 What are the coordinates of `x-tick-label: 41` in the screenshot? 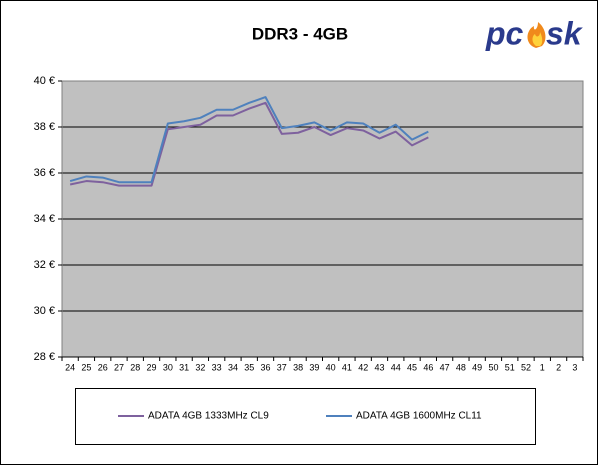 It's located at (347, 367).